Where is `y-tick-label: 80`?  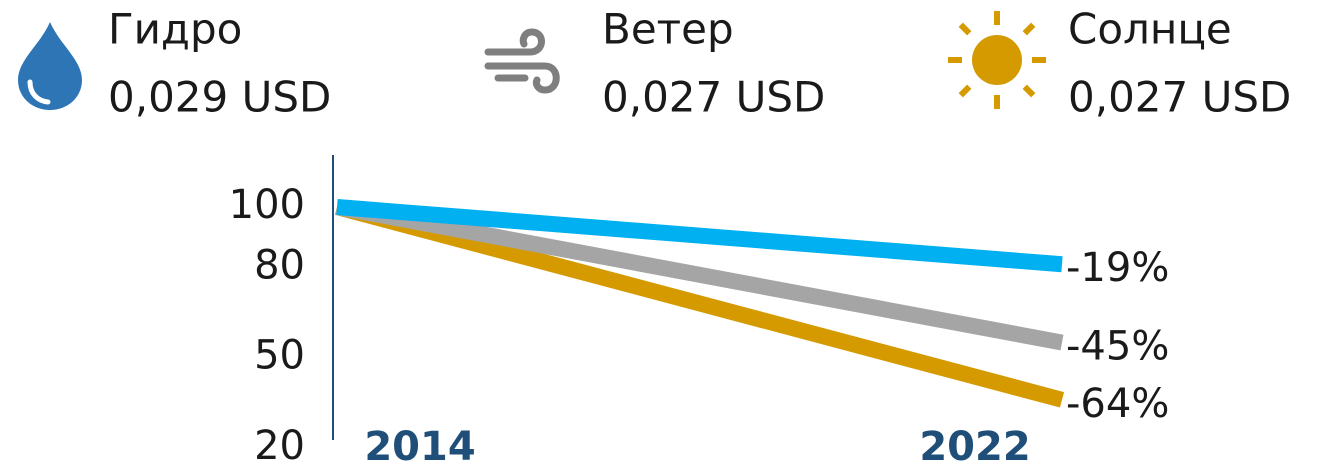 y-tick-label: 80 is located at coordinates (279, 265).